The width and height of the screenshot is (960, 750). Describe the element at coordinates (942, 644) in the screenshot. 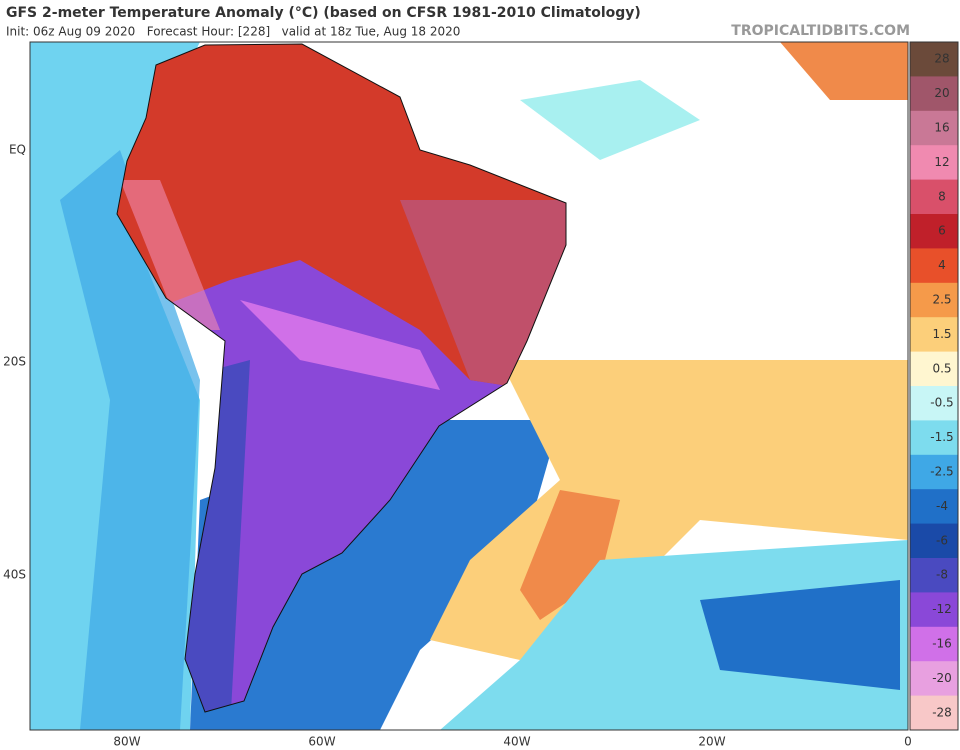

I see `colorbar-label: -16` at that location.